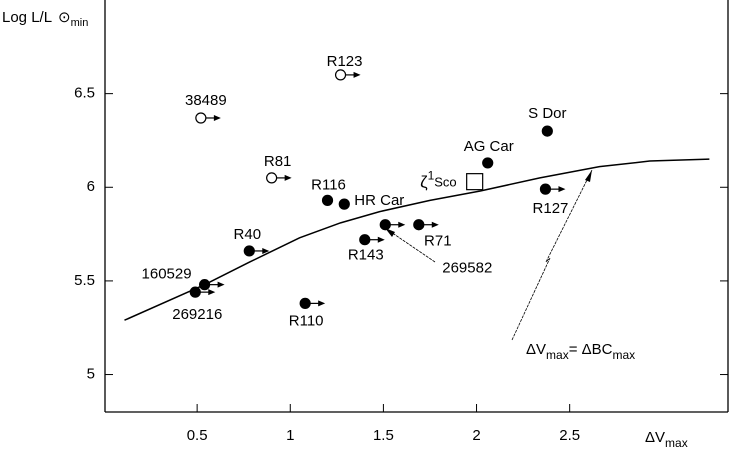 The image size is (731, 452). Describe the element at coordinates (489, 146) in the screenshot. I see `point-label: AG Car` at that location.